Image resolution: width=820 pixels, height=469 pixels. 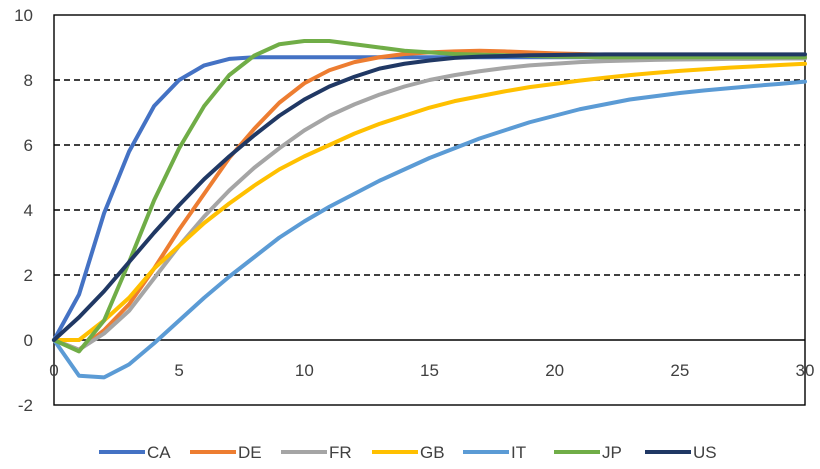 I want to click on y-tick-label: 6, so click(x=28, y=145).